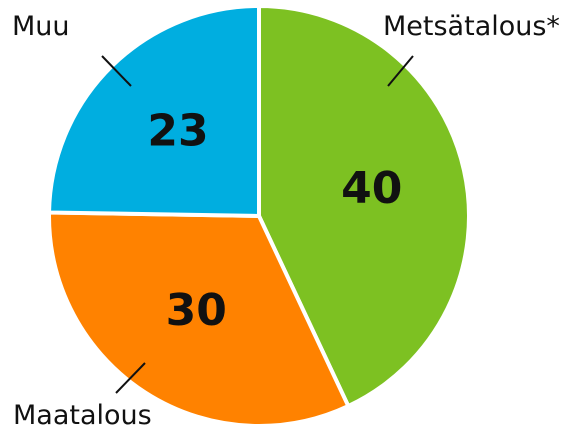 The height and width of the screenshot is (438, 573). What do you see at coordinates (196, 310) in the screenshot?
I see `slice-value-maatalous: 30` at bounding box center [196, 310].